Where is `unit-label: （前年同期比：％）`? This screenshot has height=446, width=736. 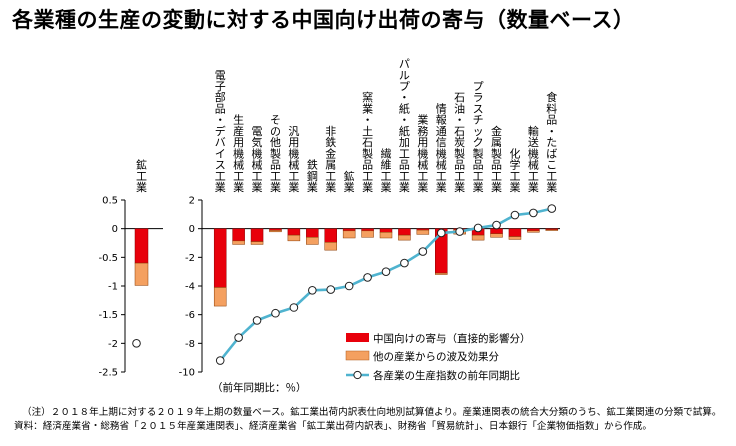
unit-label: （前年同期比：％） is located at coordinates (259, 387).